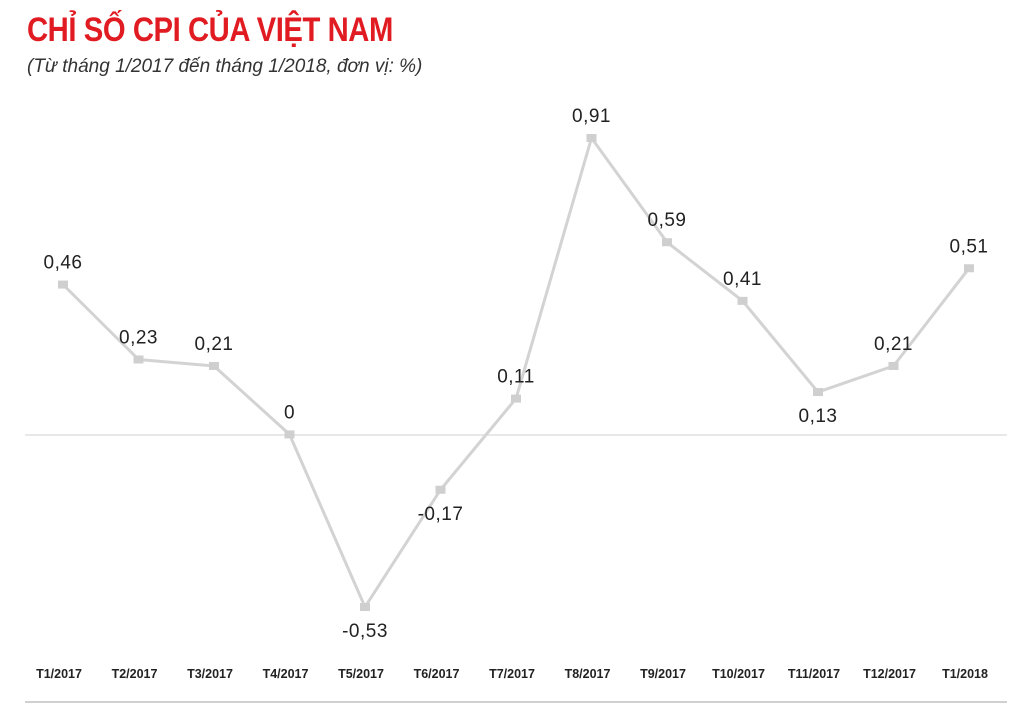 The height and width of the screenshot is (705, 1024). Describe the element at coordinates (59, 674) in the screenshot. I see `x-tick-label: T1/2017` at that location.